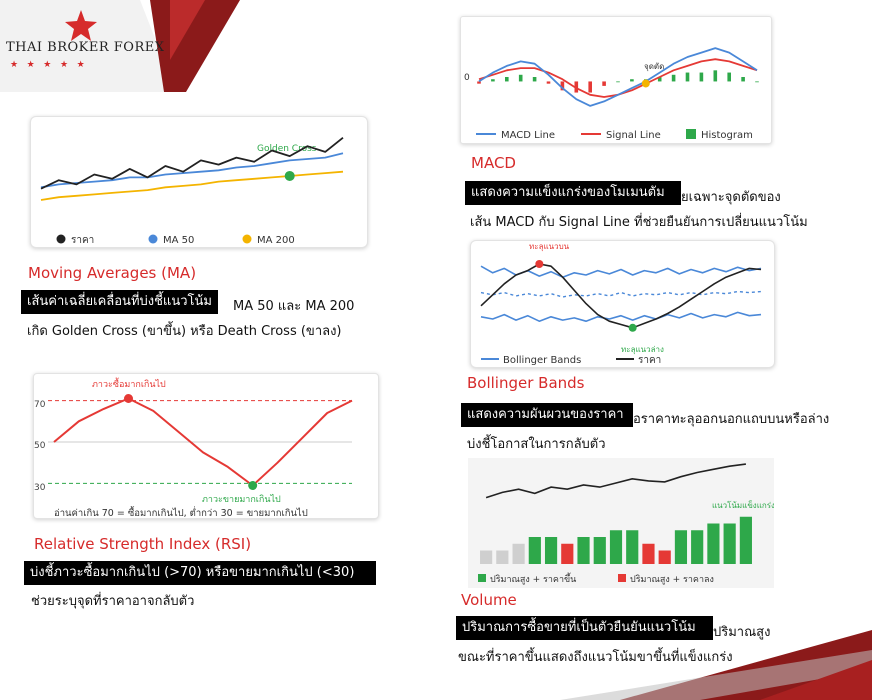  Describe the element at coordinates (691, 134) in the screenshot. I see `macd-legend-swatch-histogram` at that location.